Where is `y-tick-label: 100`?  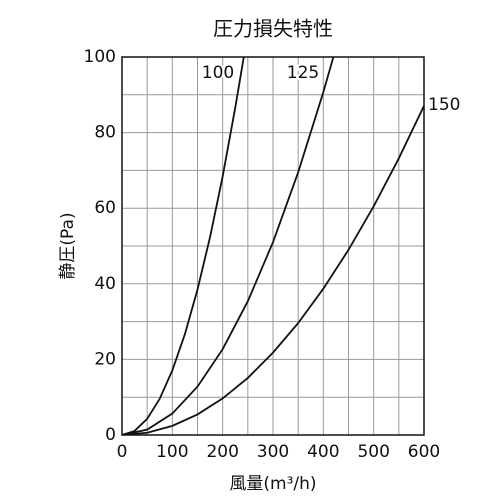
y-tick-label: 100 is located at coordinates (100, 57).